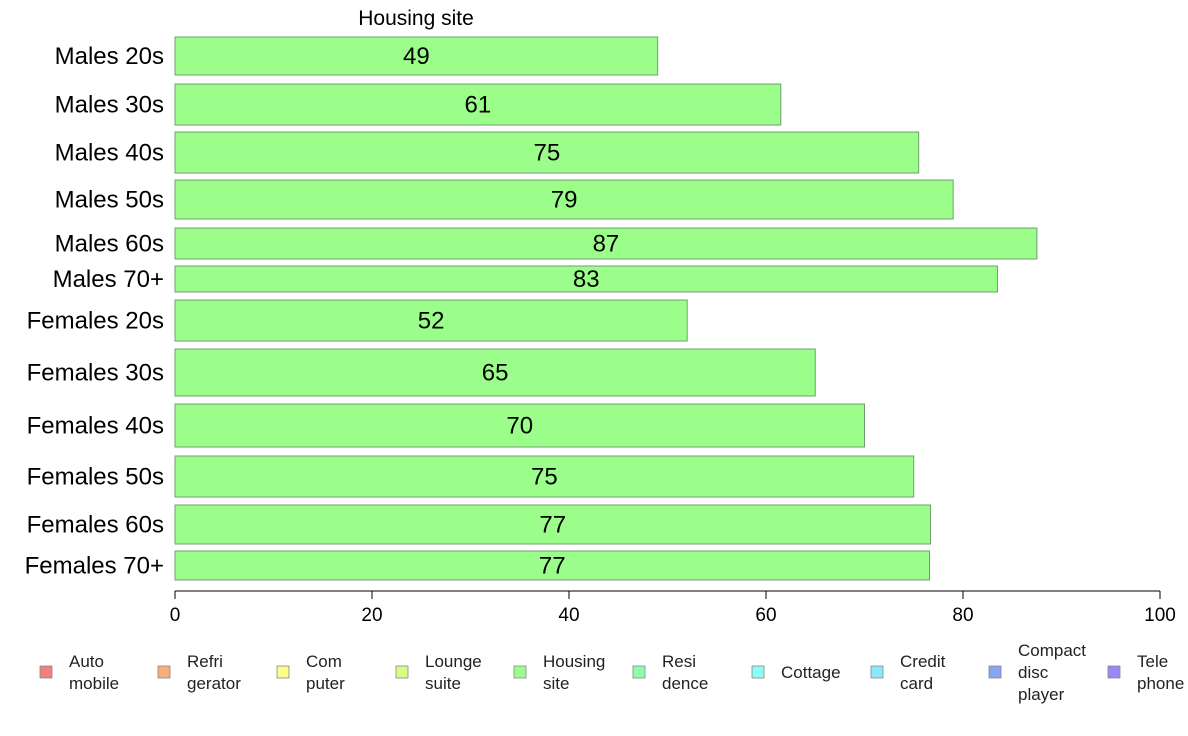  What do you see at coordinates (371, 615) in the screenshot?
I see `x-tick-label: 20` at bounding box center [371, 615].